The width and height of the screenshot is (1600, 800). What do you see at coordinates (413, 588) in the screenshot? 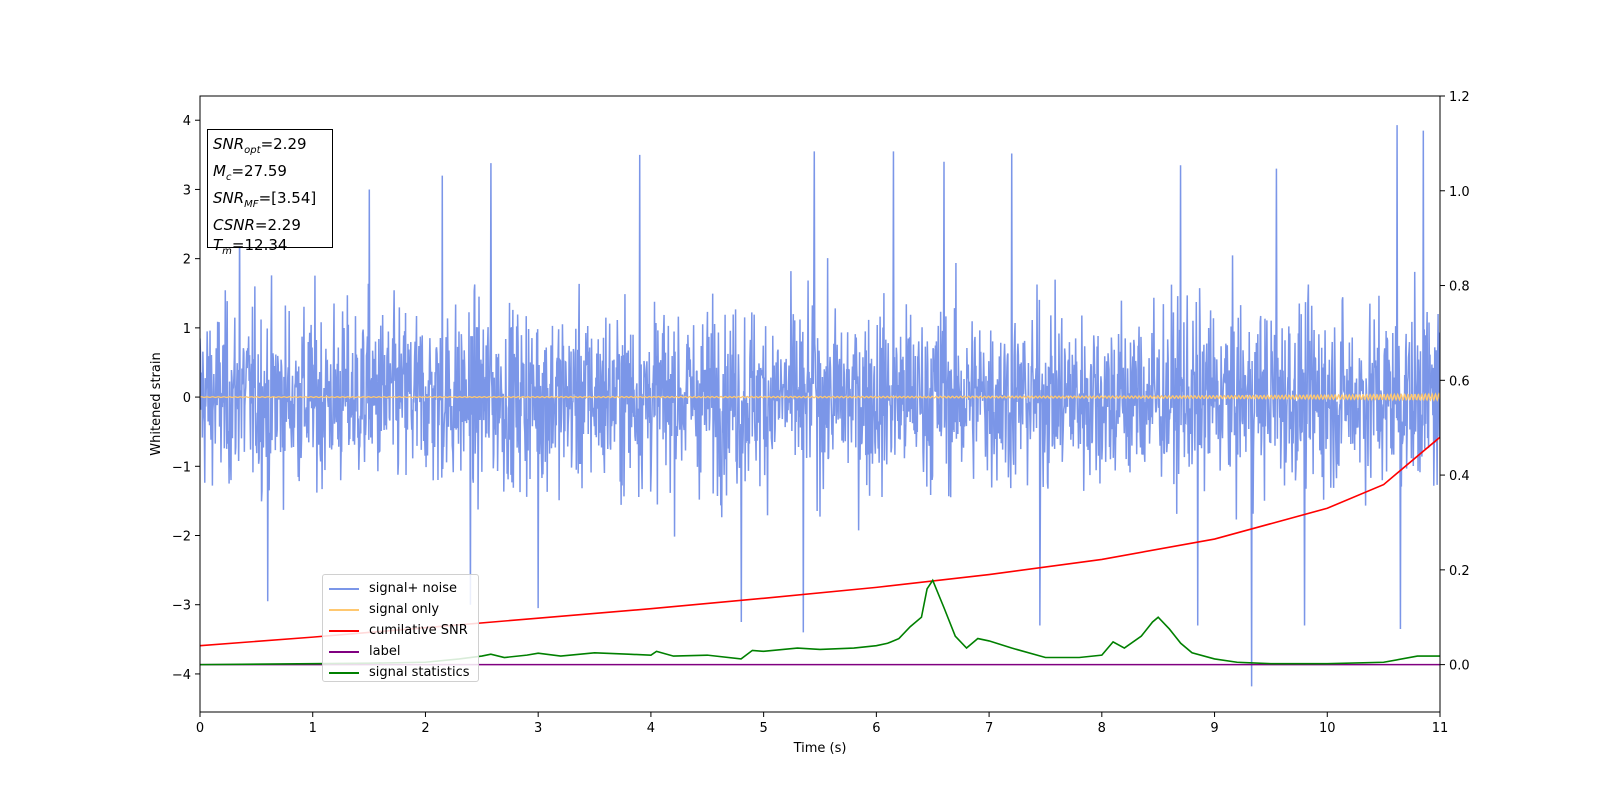
I see `legend-label: signal+ noise` at bounding box center [413, 588].